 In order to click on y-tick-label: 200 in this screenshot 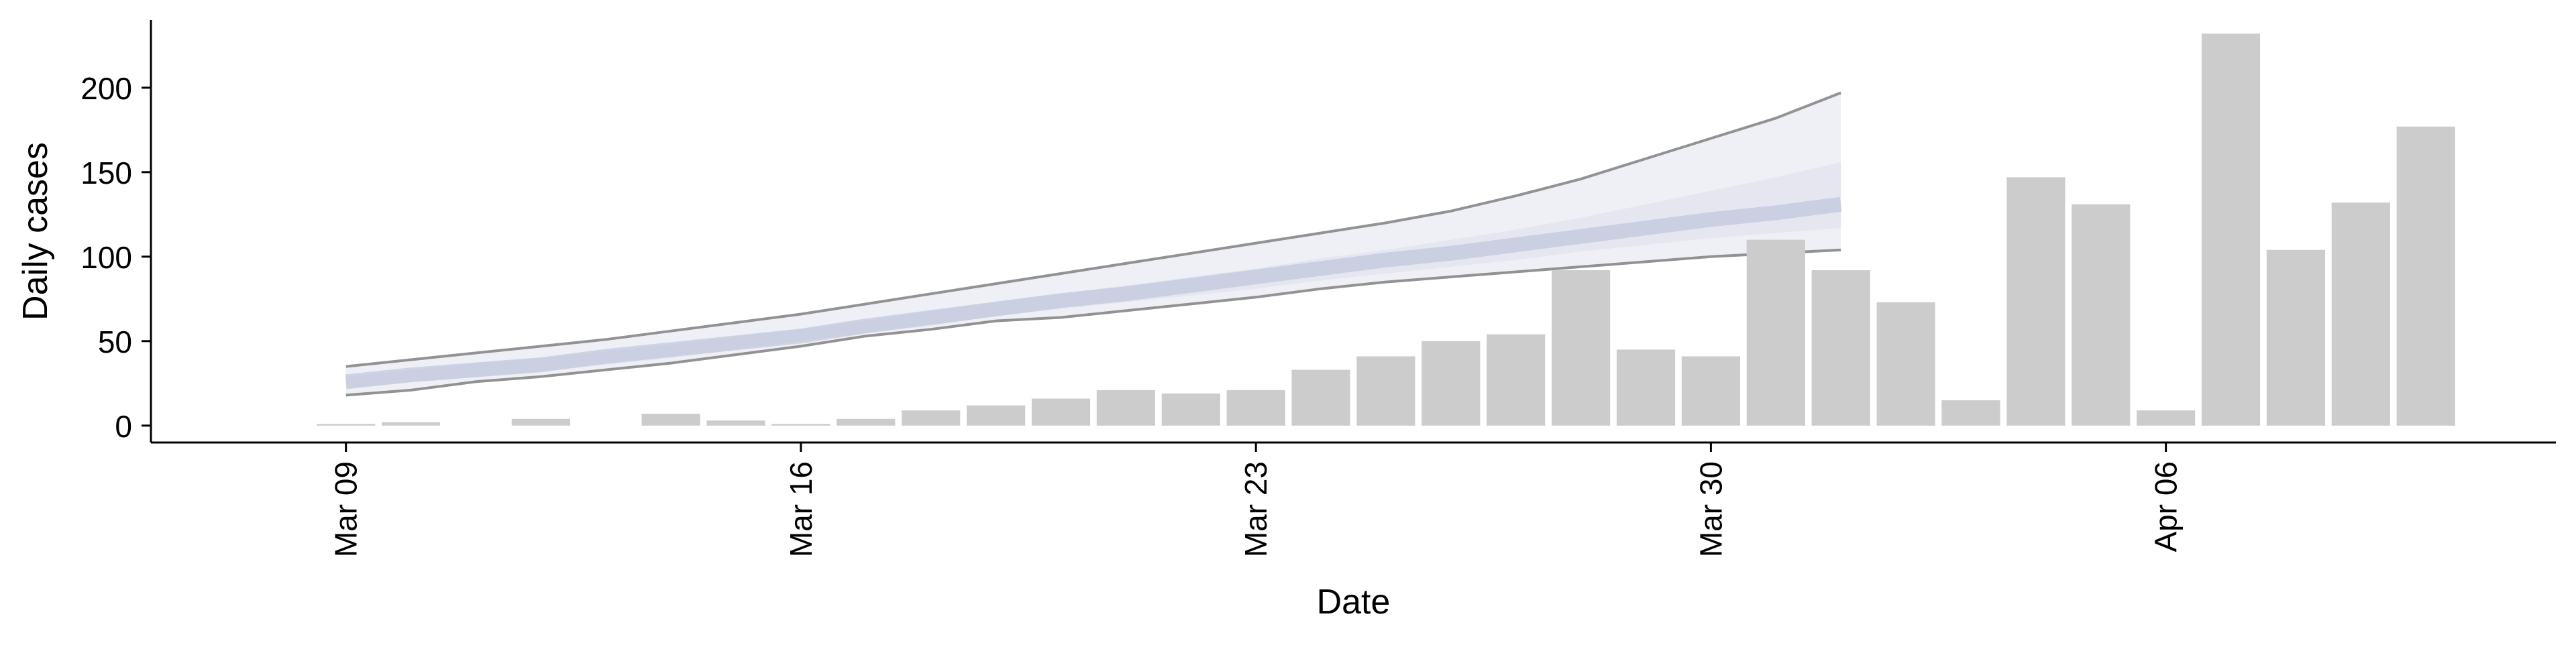, I will do `click(106, 88)`.